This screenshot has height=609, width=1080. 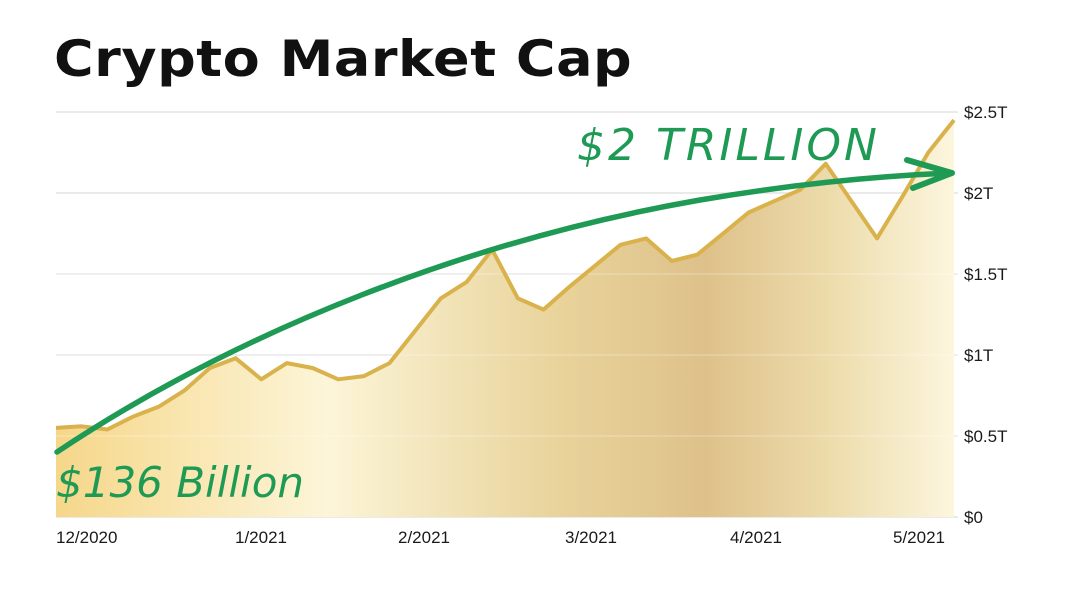 I want to click on end-annotation: $2 TRILLION, so click(x=728, y=145).